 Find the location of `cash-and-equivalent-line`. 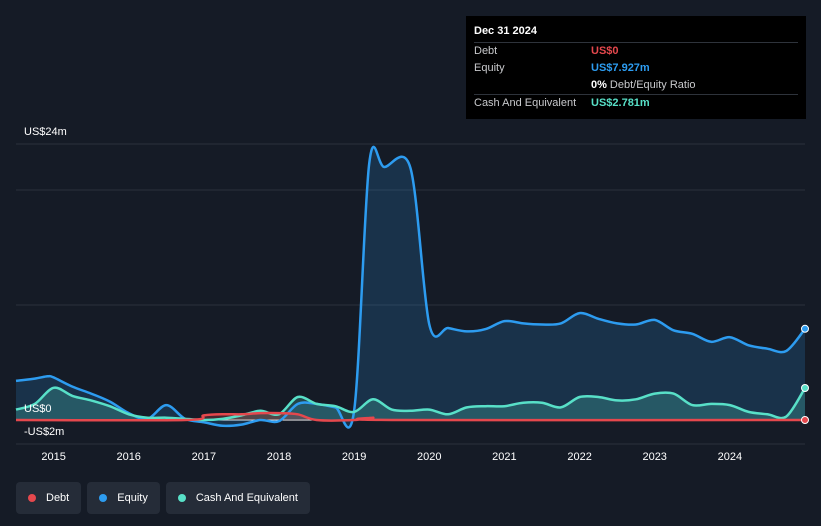

cash-and-equivalent-line is located at coordinates (411, 404).